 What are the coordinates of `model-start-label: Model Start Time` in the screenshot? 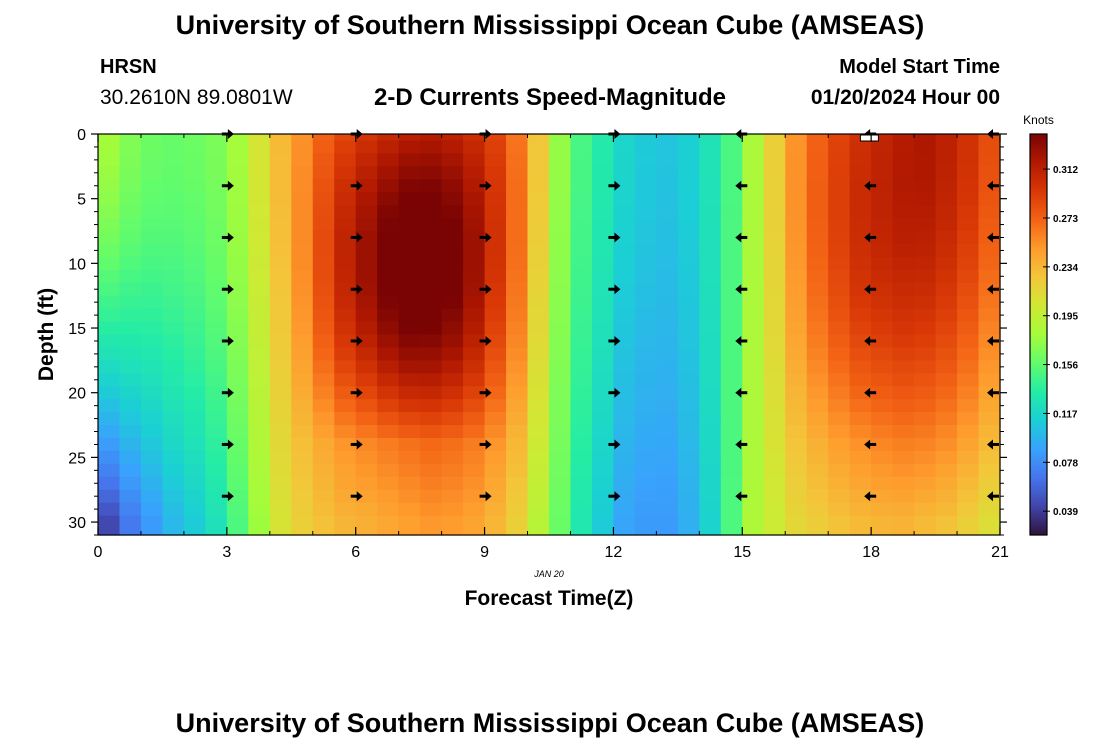 It's located at (919, 67).